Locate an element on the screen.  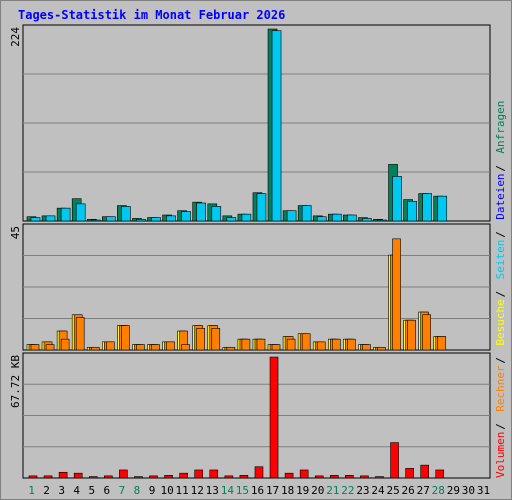
y-axis-max-label: 67.72 KB is located at coordinates (15, 381).